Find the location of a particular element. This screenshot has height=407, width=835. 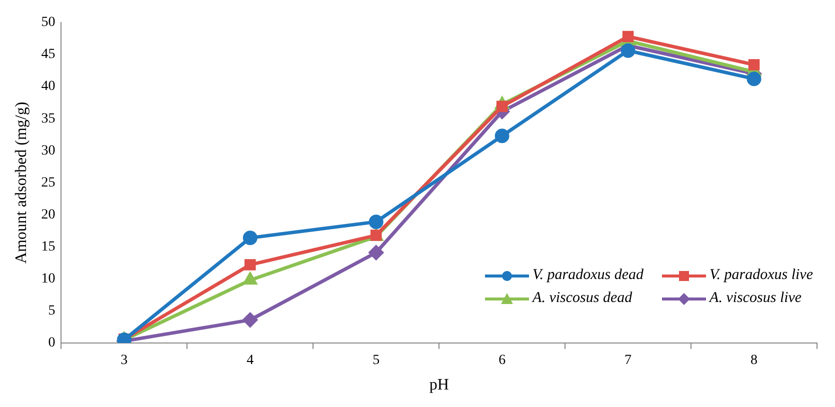

y-tick-label: 5 is located at coordinates (52, 311).